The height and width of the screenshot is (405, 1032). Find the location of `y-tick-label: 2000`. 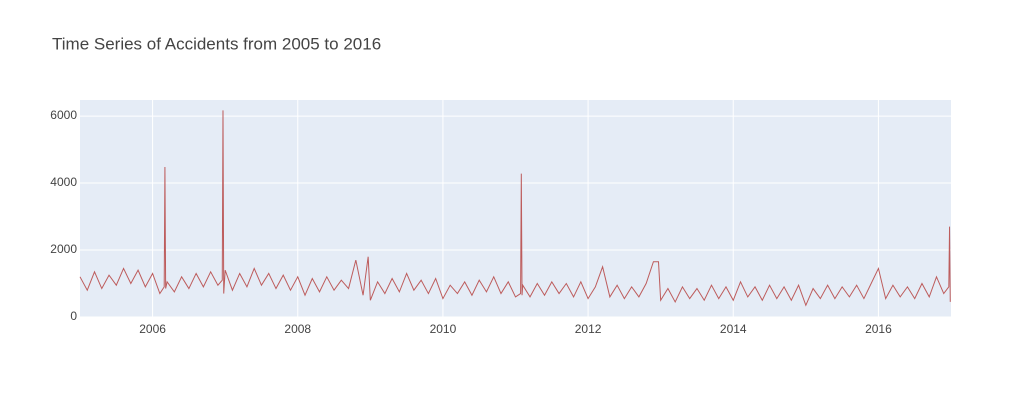

y-tick-label: 2000 is located at coordinates (63, 249).